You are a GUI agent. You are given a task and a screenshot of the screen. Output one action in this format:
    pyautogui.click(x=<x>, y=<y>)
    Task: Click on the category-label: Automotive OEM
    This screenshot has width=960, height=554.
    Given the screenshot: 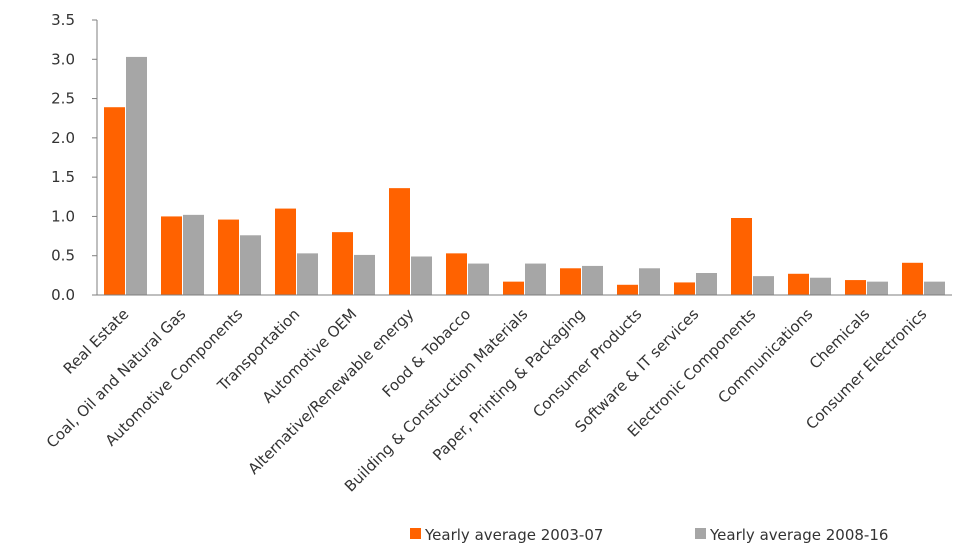 What is the action you would take?
    pyautogui.click(x=310, y=356)
    